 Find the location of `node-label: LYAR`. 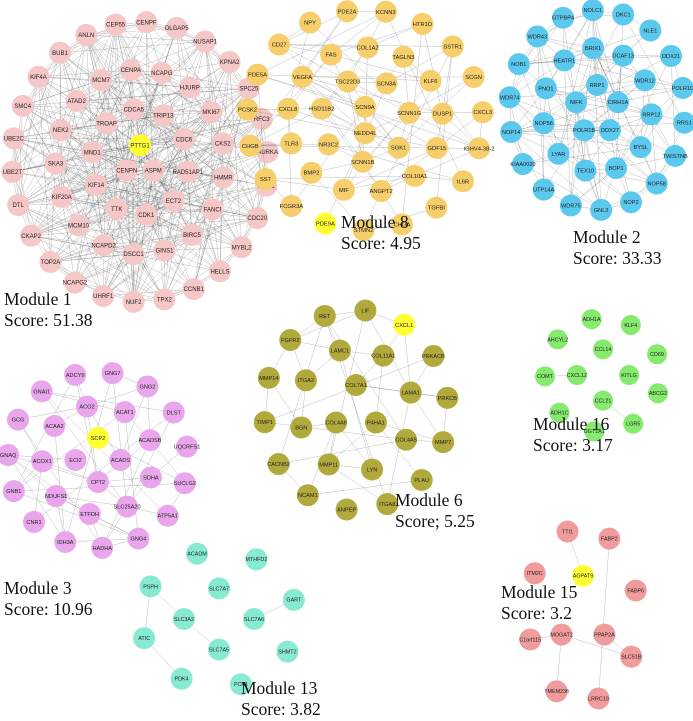

node-label: LYAR is located at coordinates (559, 155).